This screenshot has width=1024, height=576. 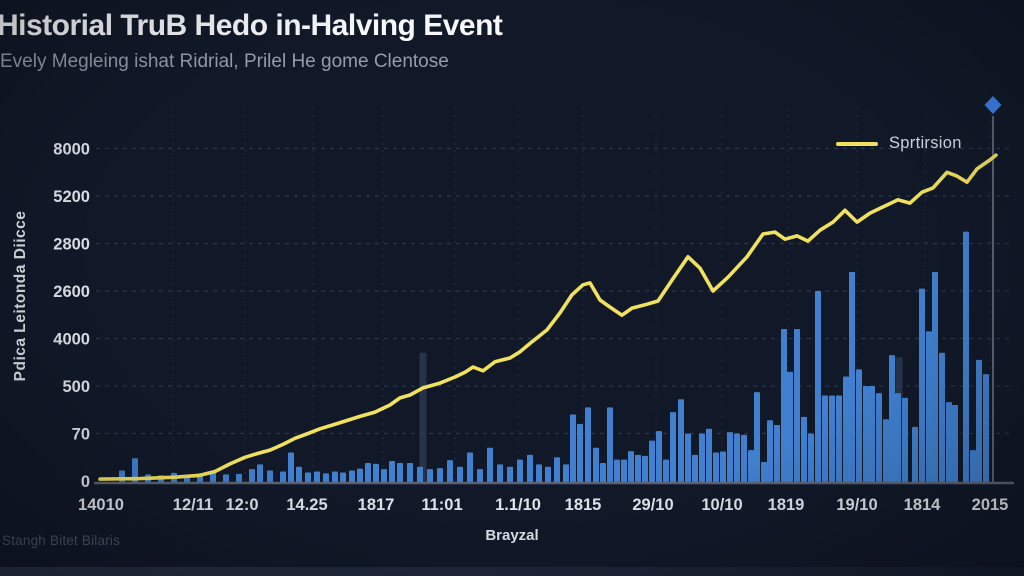 What do you see at coordinates (990, 505) in the screenshot?
I see `x-tick-label: 2015` at bounding box center [990, 505].